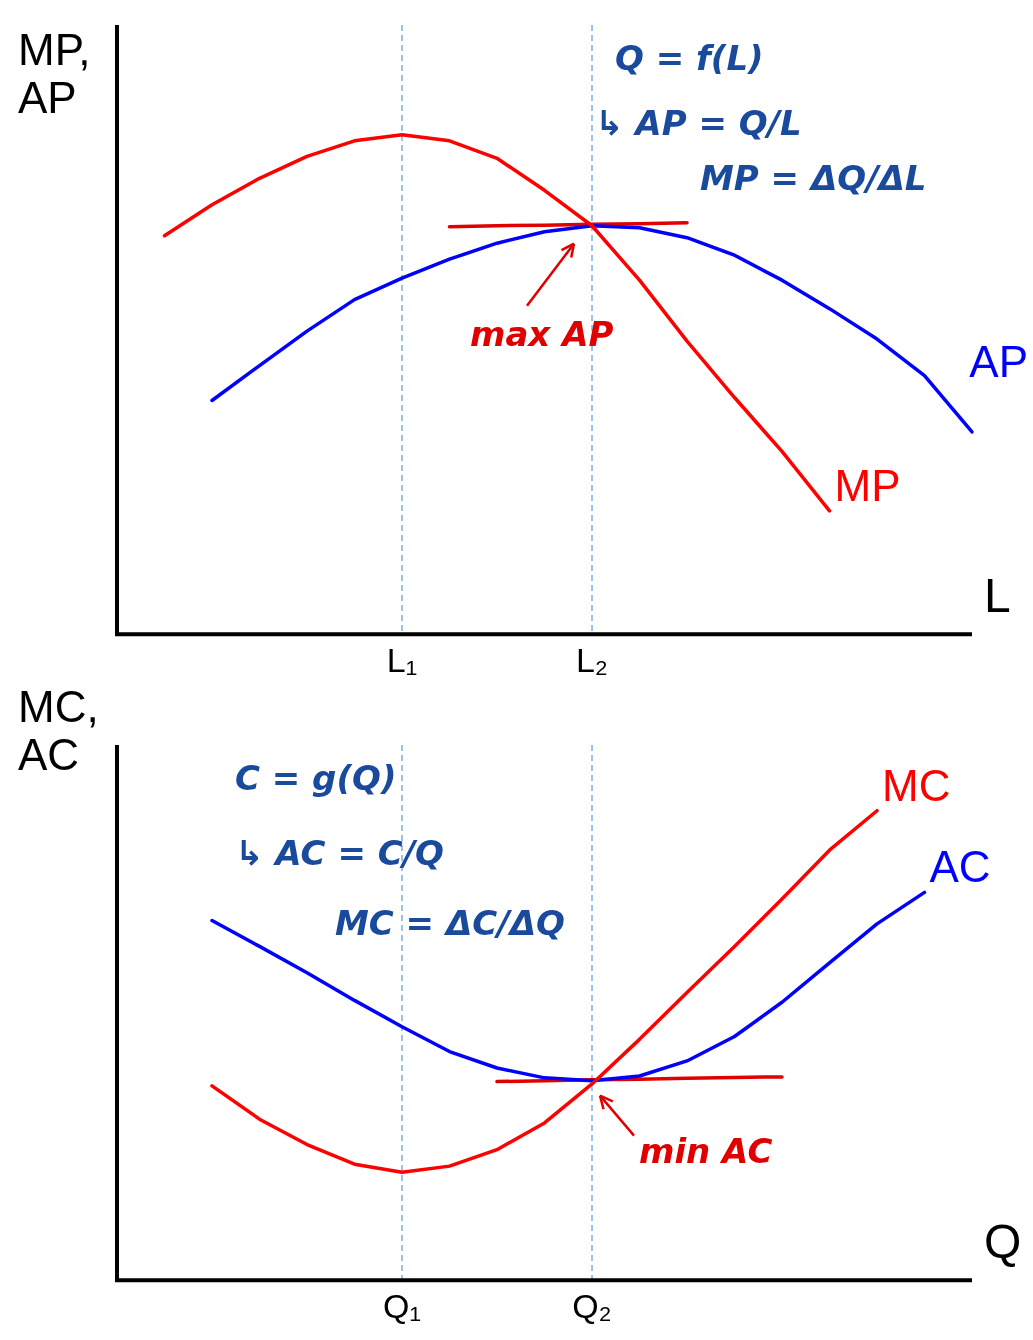 The width and height of the screenshot is (1033, 1340). Describe the element at coordinates (916, 785) in the screenshot. I see `series-label: MC` at that location.